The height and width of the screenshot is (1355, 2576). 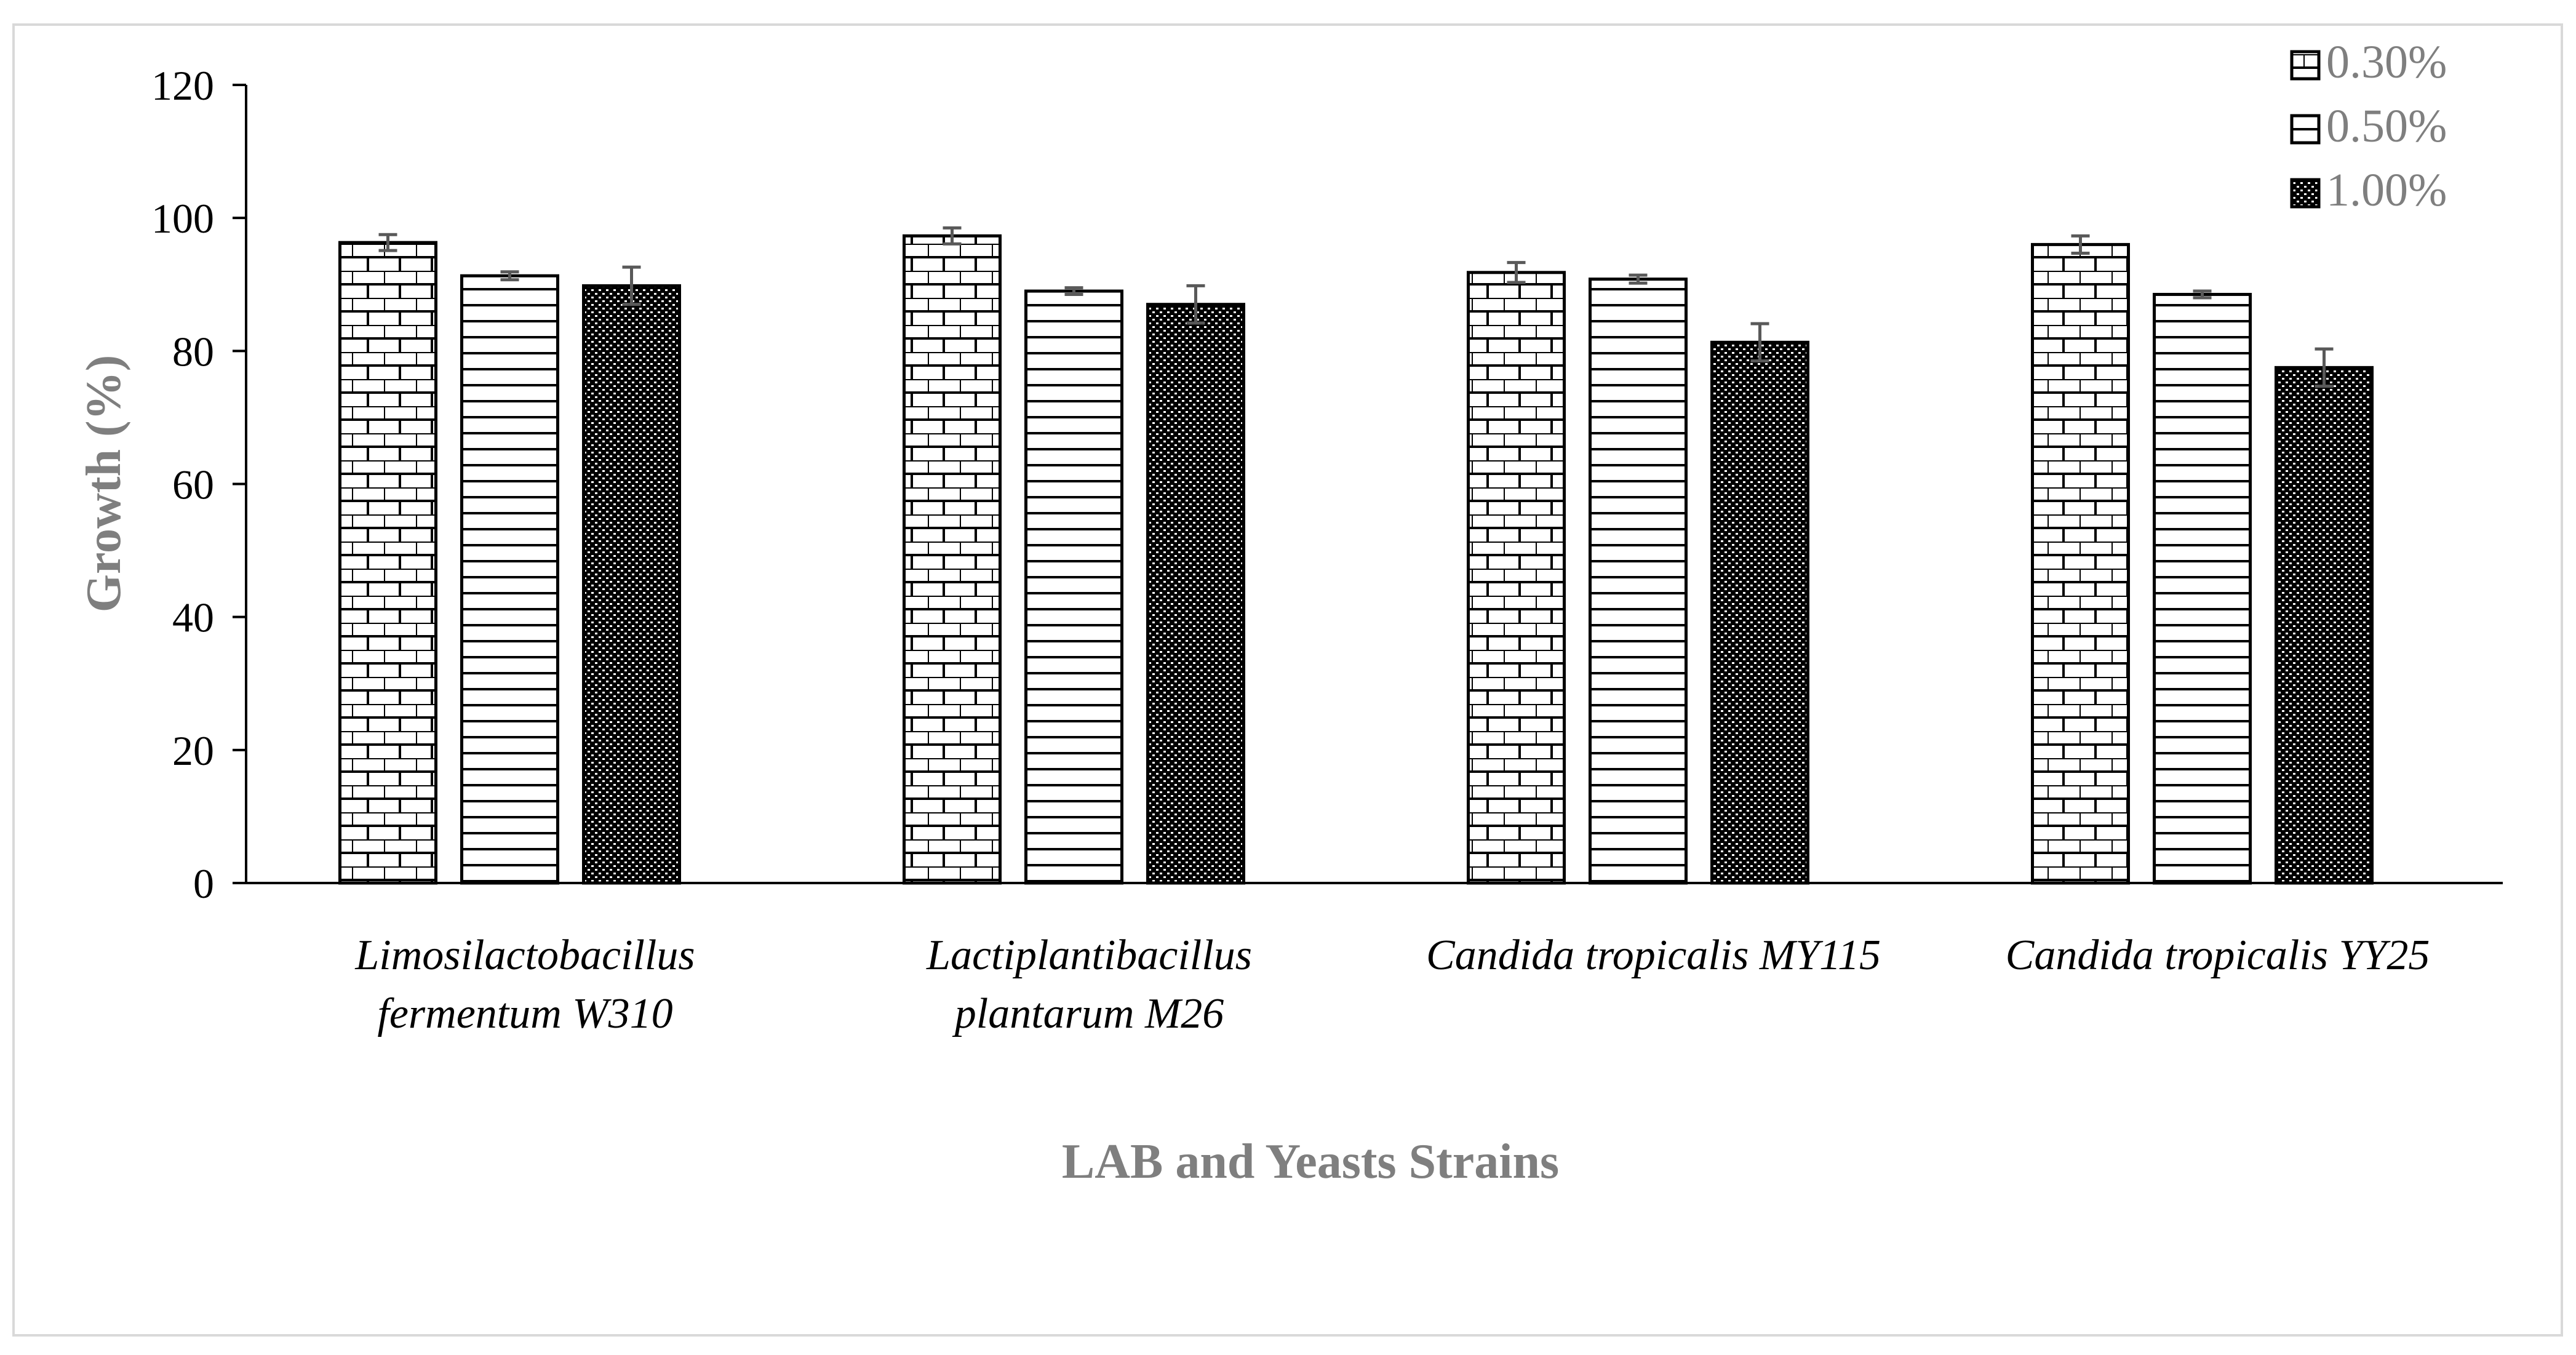 What do you see at coordinates (2386, 62) in the screenshot?
I see `legend-label: 0.30%` at bounding box center [2386, 62].